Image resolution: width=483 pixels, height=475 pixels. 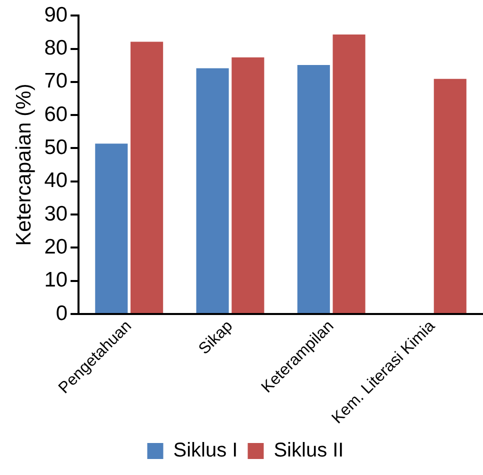 What do you see at coordinates (205, 451) in the screenshot?
I see `legend-label: Siklus I` at bounding box center [205, 451].